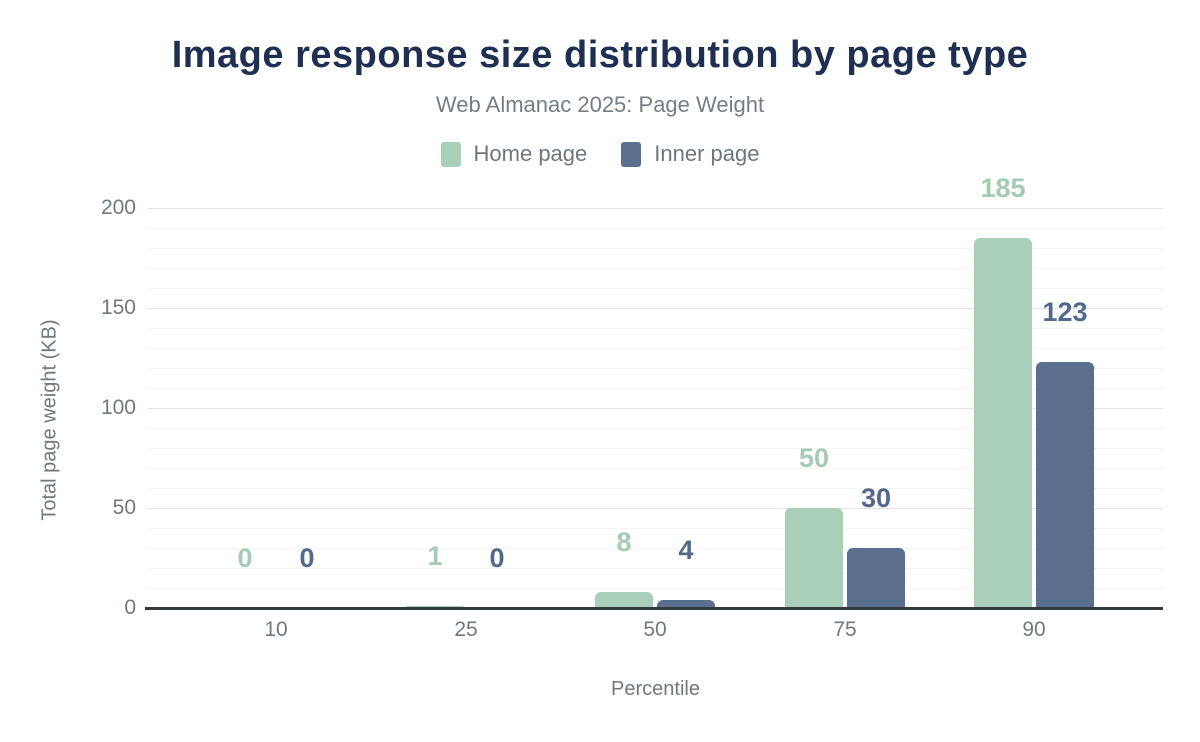 The width and height of the screenshot is (1200, 742). Describe the element at coordinates (124, 507) in the screenshot. I see `y-tick-label: 50` at that location.